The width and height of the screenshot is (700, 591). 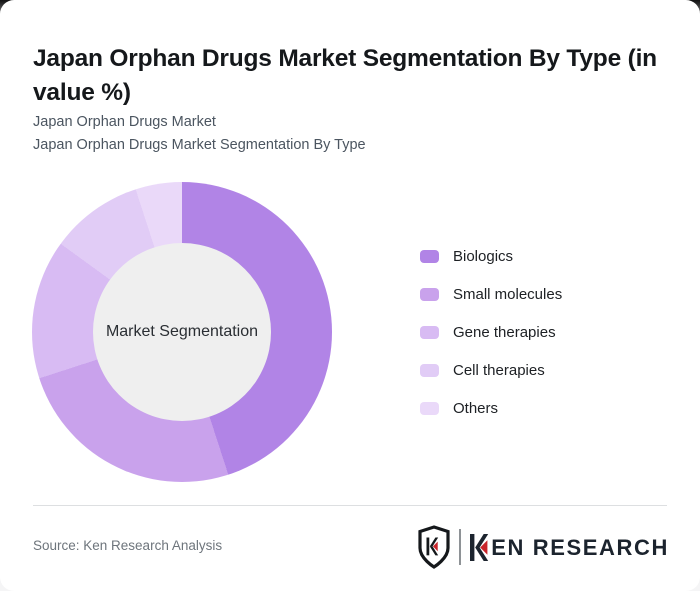 I want to click on legend-label: Gene therapies, so click(x=504, y=332).